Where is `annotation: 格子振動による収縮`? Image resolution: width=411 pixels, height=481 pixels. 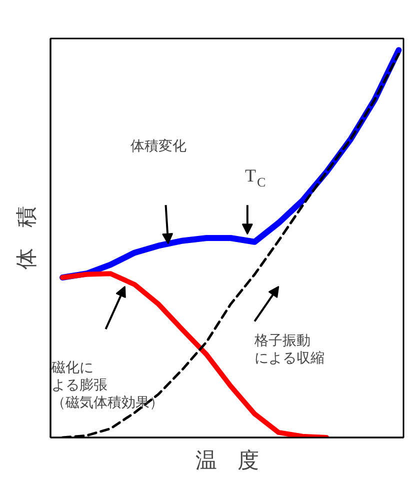
annotation: 格子振動による収縮 is located at coordinates (289, 349).